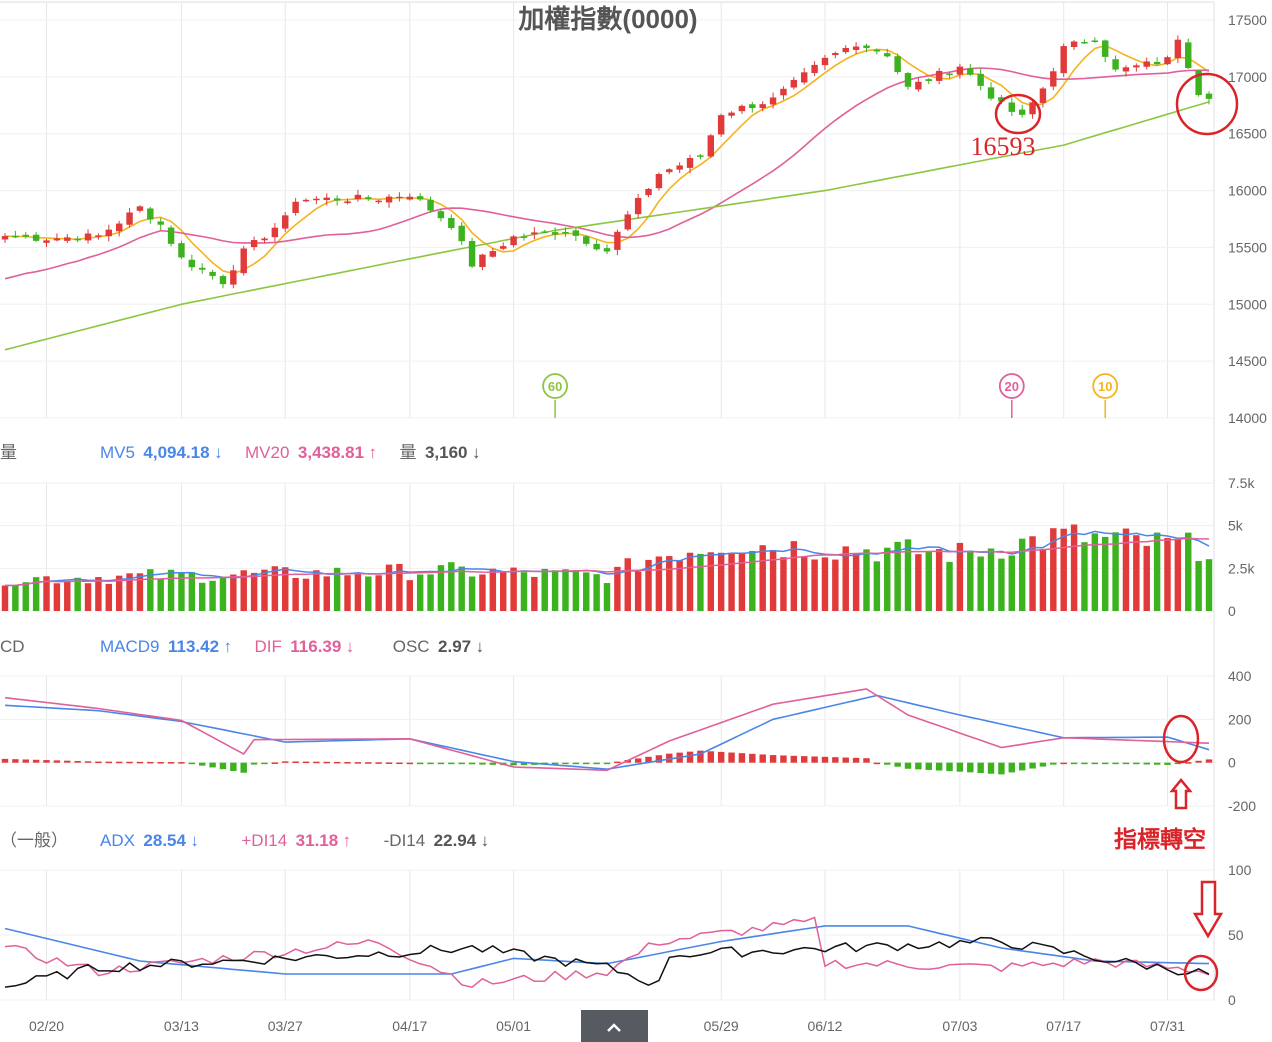 Image resolution: width=1272 pixels, height=1042 pixels. What do you see at coordinates (12, 646) in the screenshot?
I see `macd-legend-name: CD` at bounding box center [12, 646].